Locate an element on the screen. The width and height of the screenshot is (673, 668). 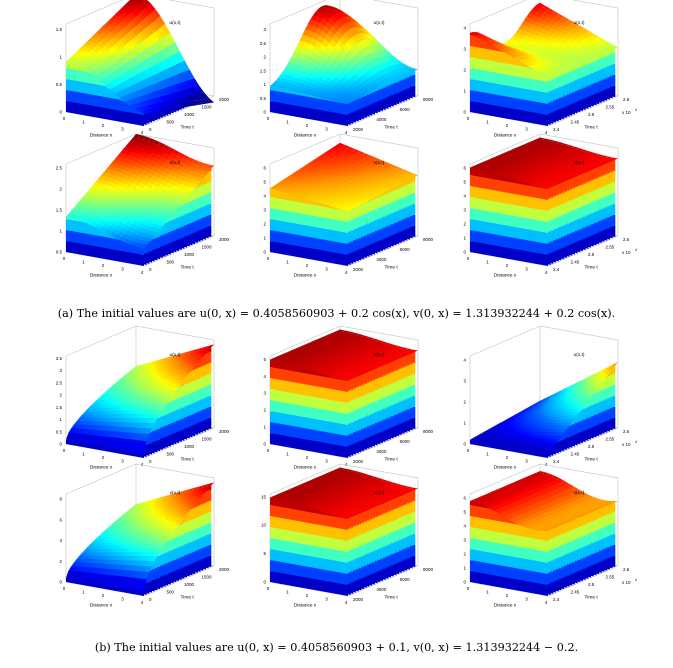
t-tick-labels: 0 500 1000 1500 2000 is located at coordinates (189, 254).